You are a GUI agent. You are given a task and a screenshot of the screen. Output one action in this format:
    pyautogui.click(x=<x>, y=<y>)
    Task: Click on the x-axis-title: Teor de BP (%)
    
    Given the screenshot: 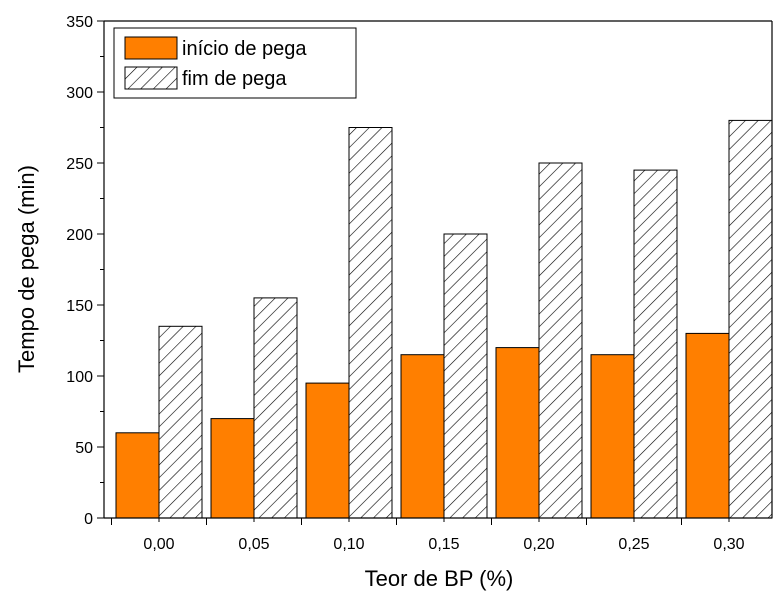 What is the action you would take?
    pyautogui.click(x=439, y=578)
    